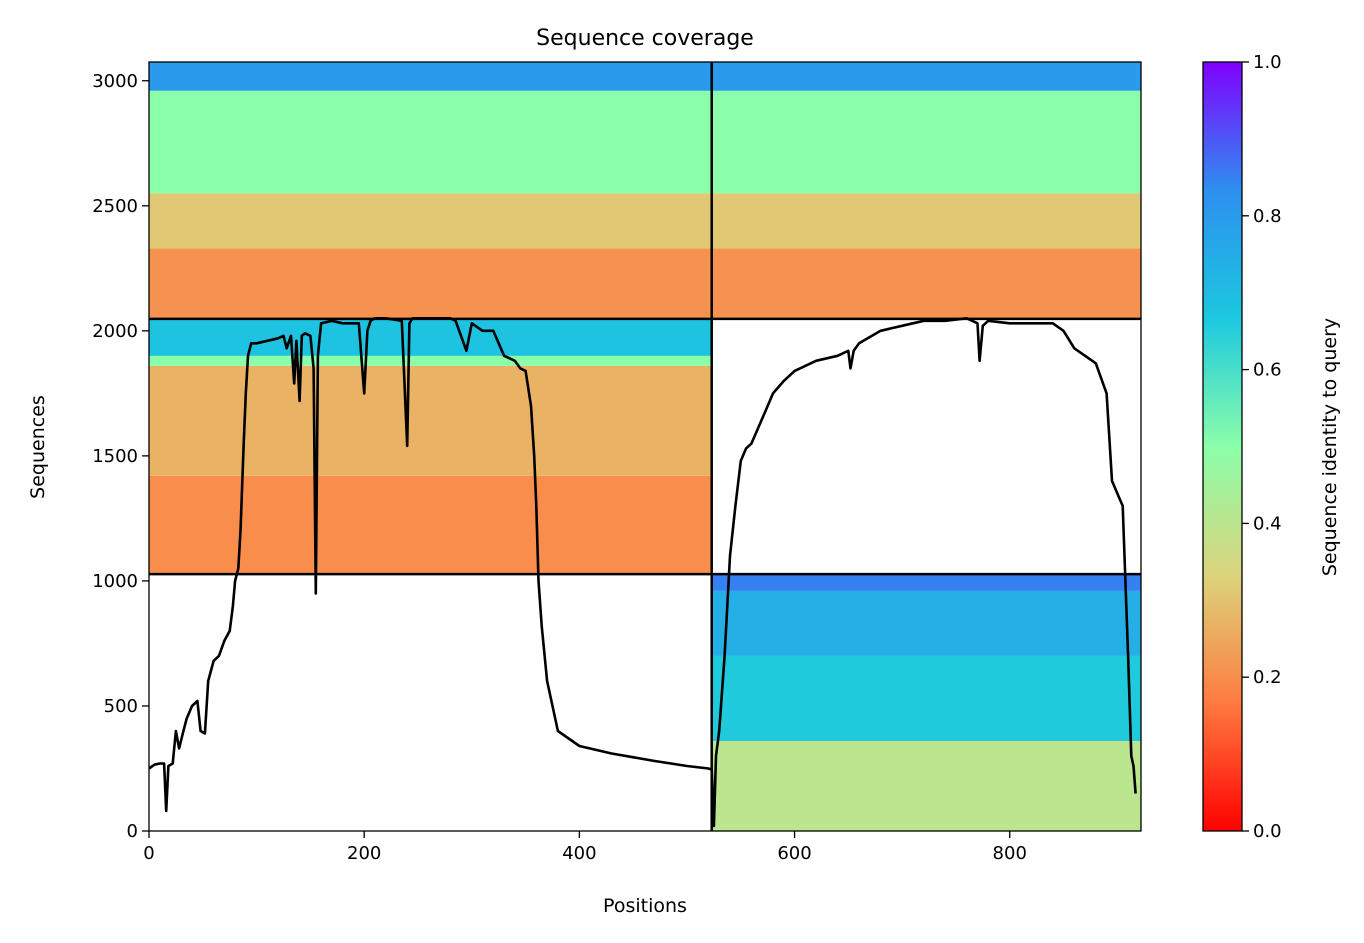 The image size is (1364, 943). I want to click on y-axis-label: Sequences, so click(38, 447).